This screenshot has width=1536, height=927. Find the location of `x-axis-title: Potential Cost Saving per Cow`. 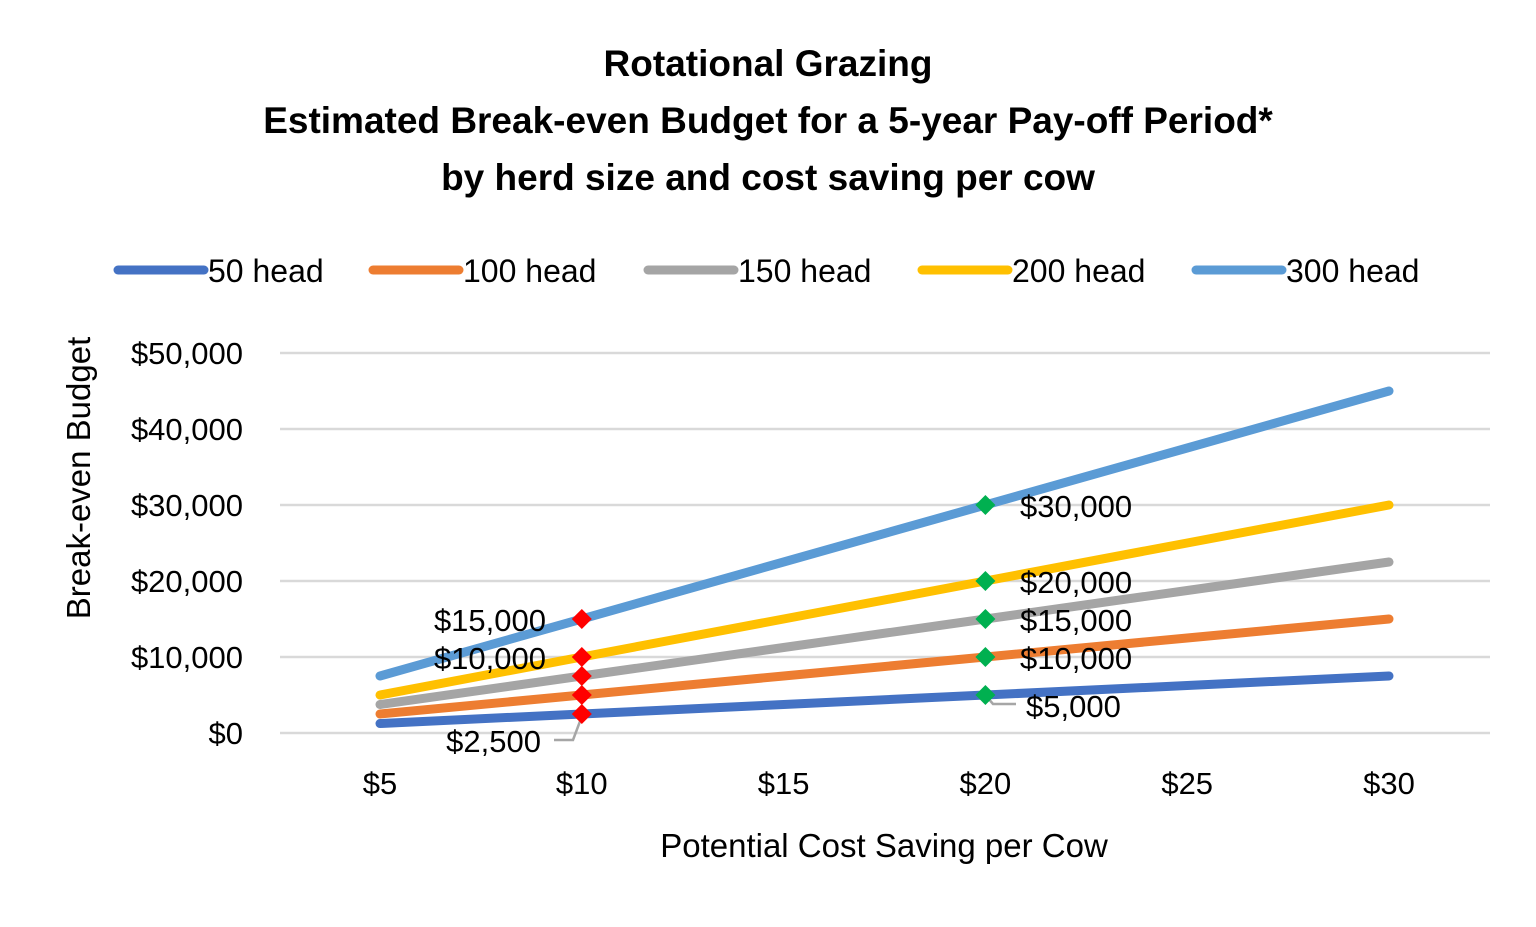

x-axis-title: Potential Cost Saving per Cow is located at coordinates (884, 845).